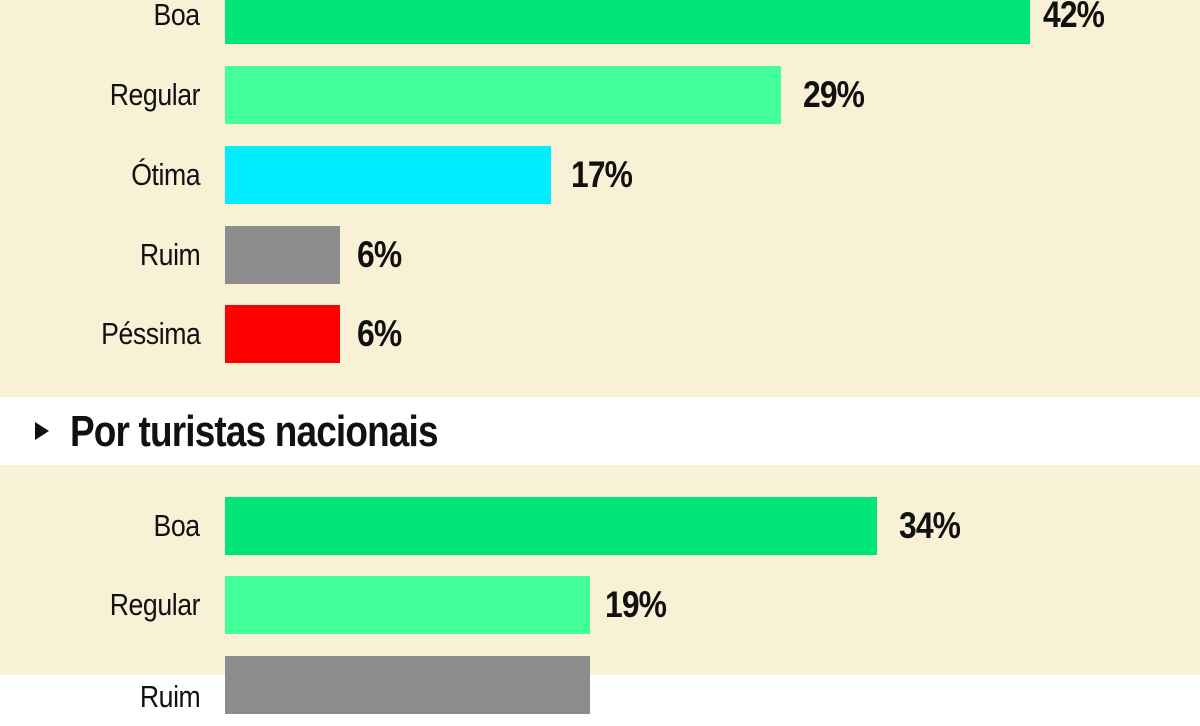  What do you see at coordinates (42, 431) in the screenshot?
I see `triangle-right-icon` at bounding box center [42, 431].